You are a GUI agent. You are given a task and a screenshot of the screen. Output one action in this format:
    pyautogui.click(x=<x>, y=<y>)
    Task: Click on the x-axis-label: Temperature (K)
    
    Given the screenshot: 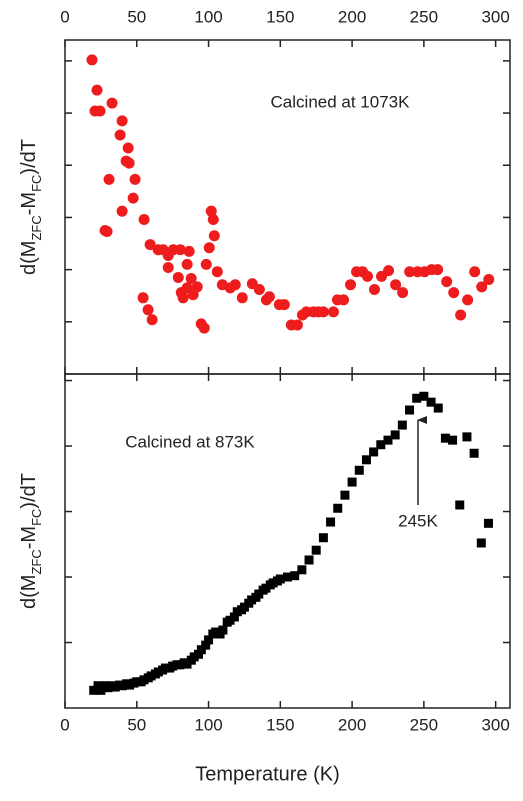 What is the action you would take?
    pyautogui.click(x=267, y=774)
    